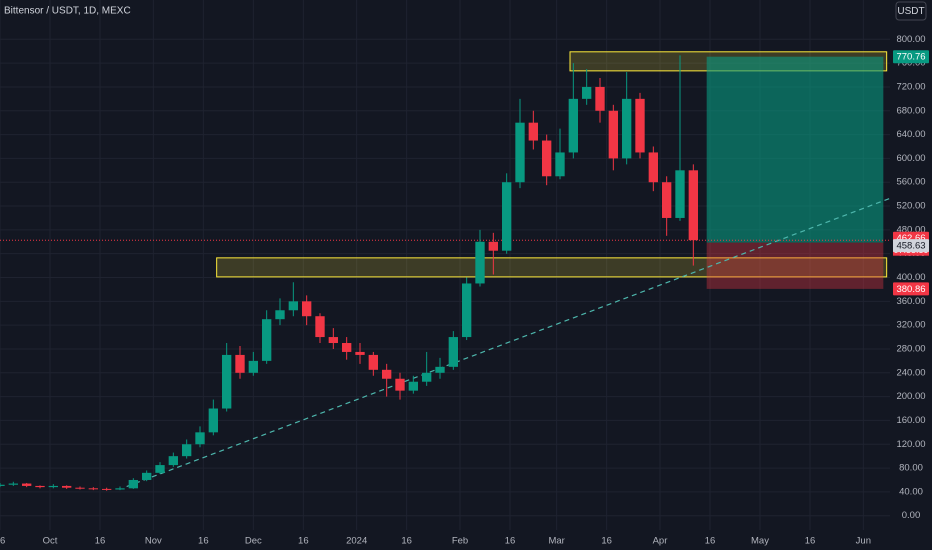 Image resolution: width=932 pixels, height=550 pixels. I want to click on x-tick-label: Oct, so click(50, 541).